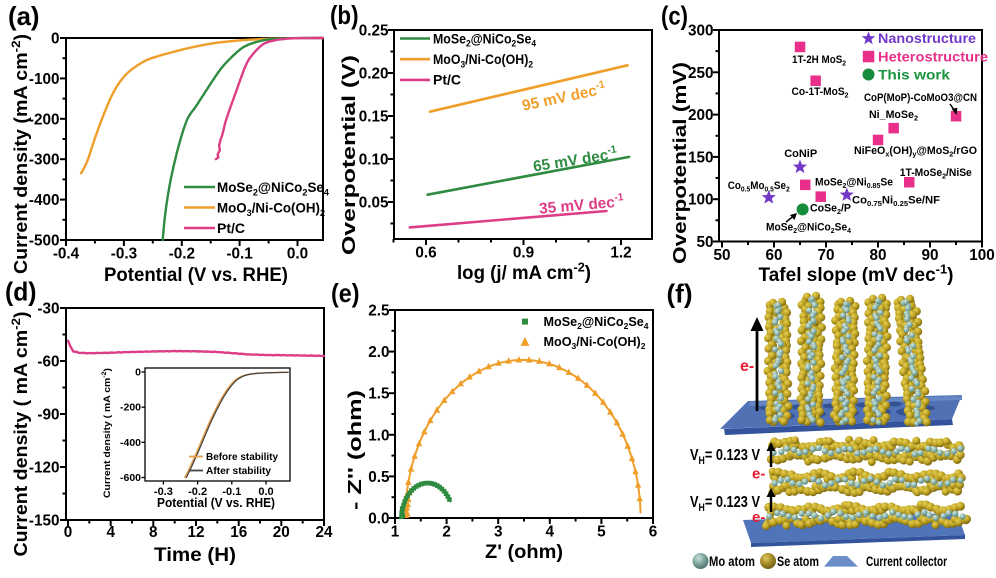  Describe the element at coordinates (130, 478) in the screenshot. I see `svg-text: -600` at that location.